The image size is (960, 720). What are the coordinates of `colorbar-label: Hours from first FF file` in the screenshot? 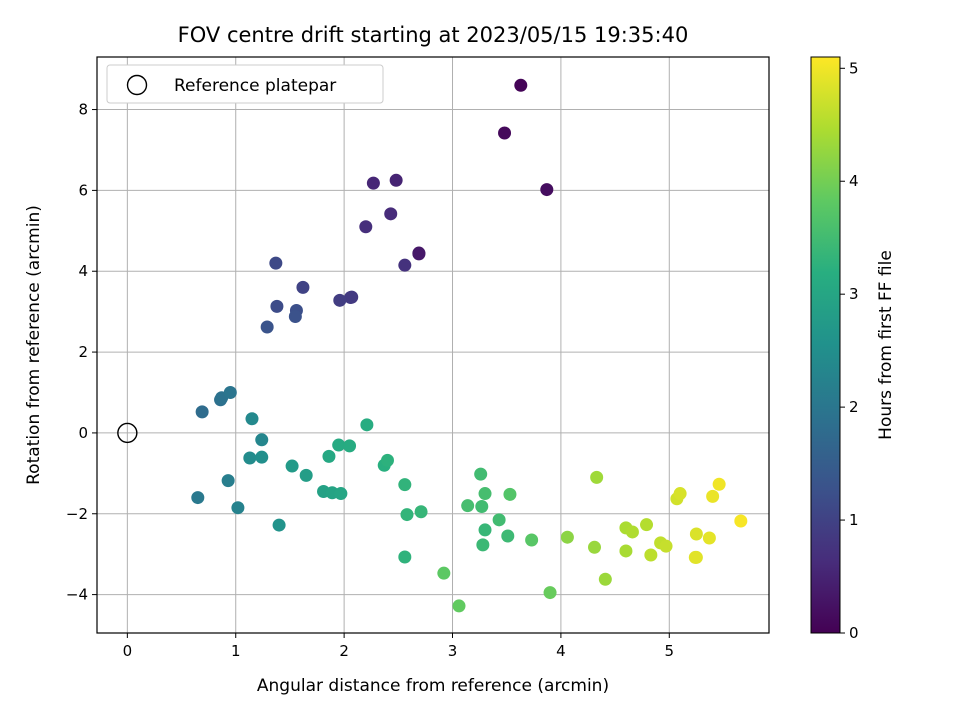 It's located at (886, 345).